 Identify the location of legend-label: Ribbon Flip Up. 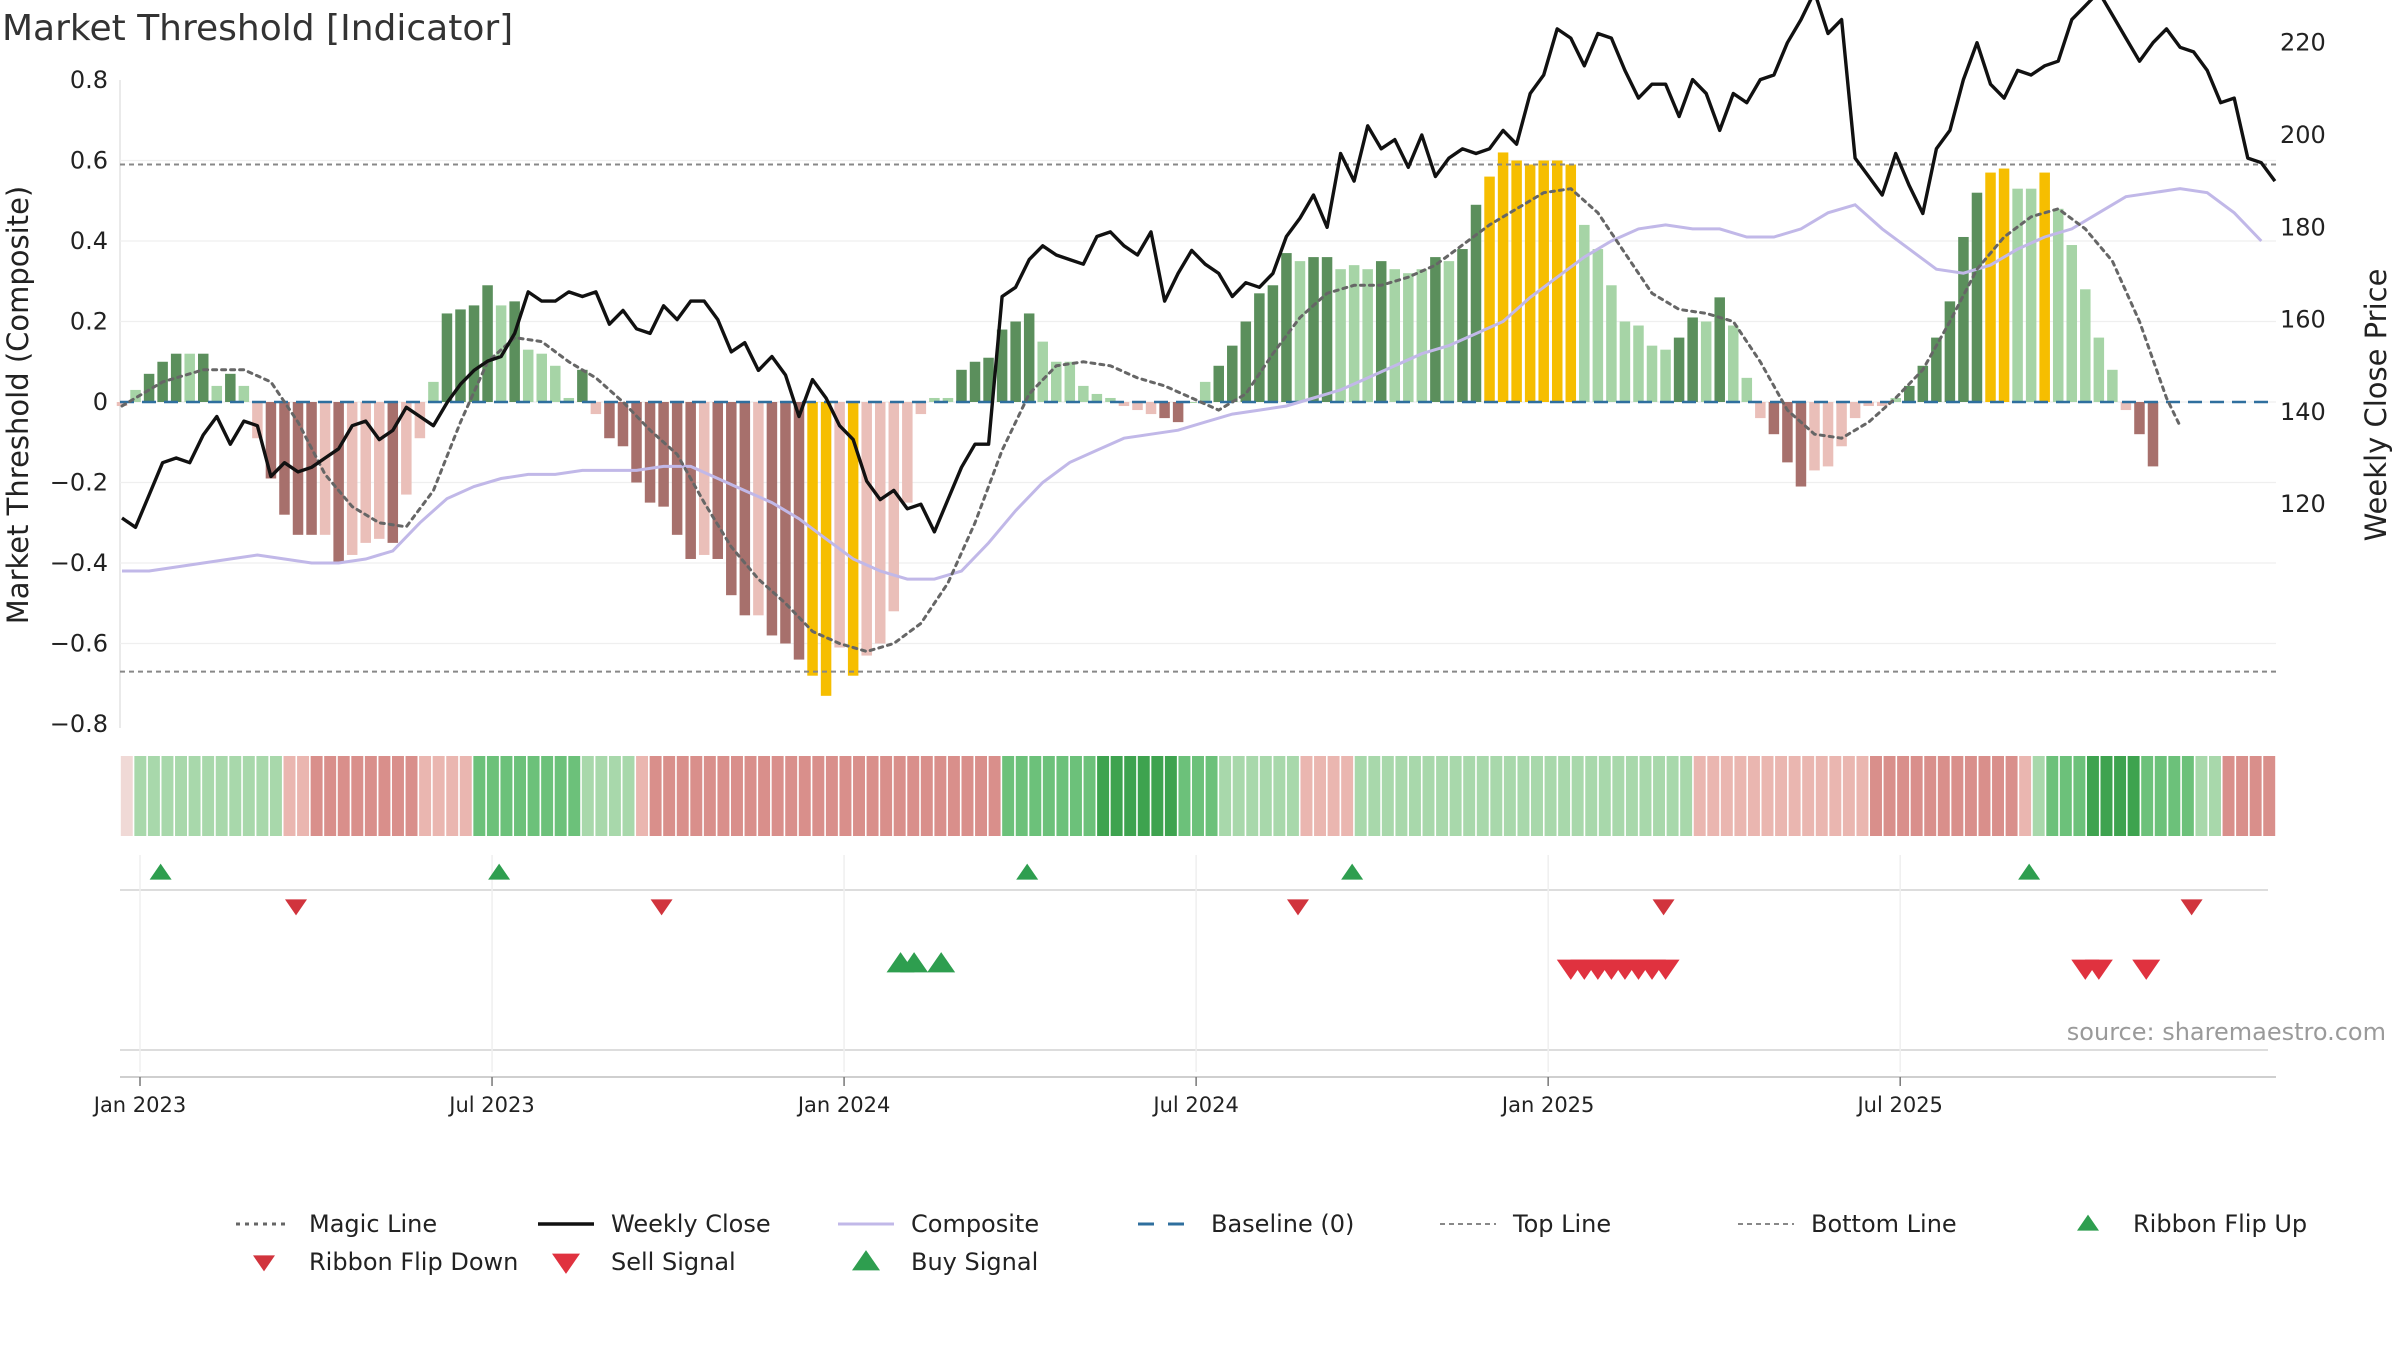
(2220, 1224).